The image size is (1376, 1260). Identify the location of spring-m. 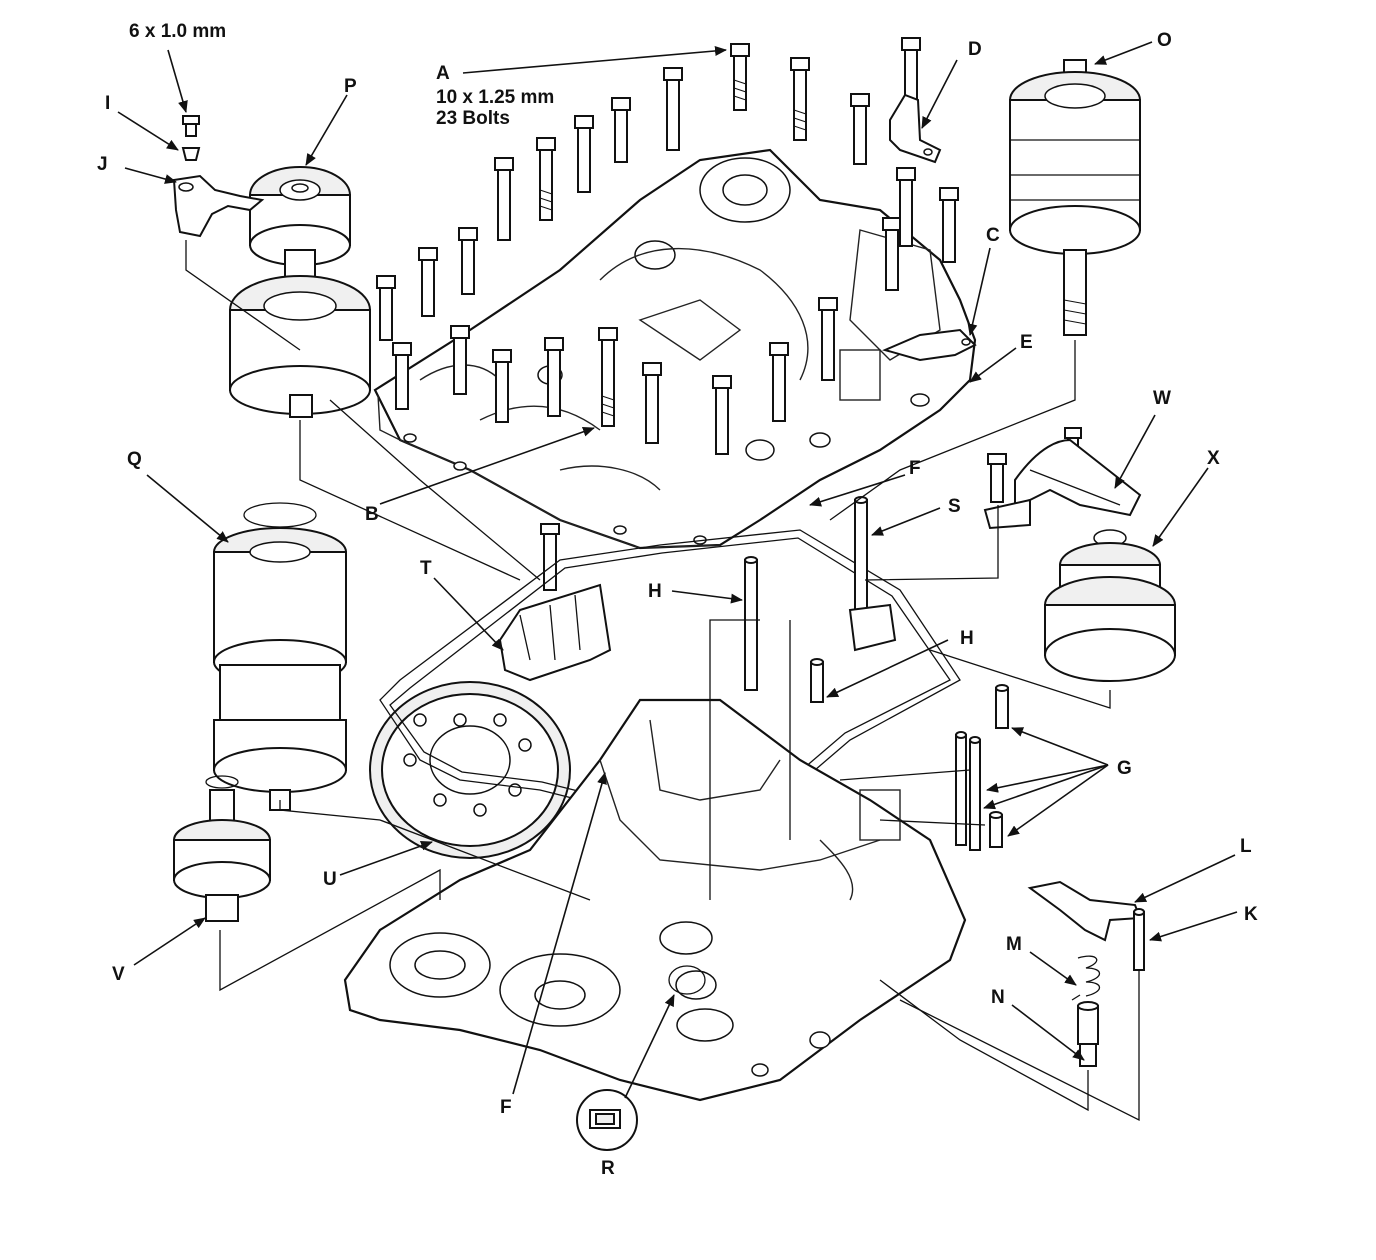
(1086, 978).